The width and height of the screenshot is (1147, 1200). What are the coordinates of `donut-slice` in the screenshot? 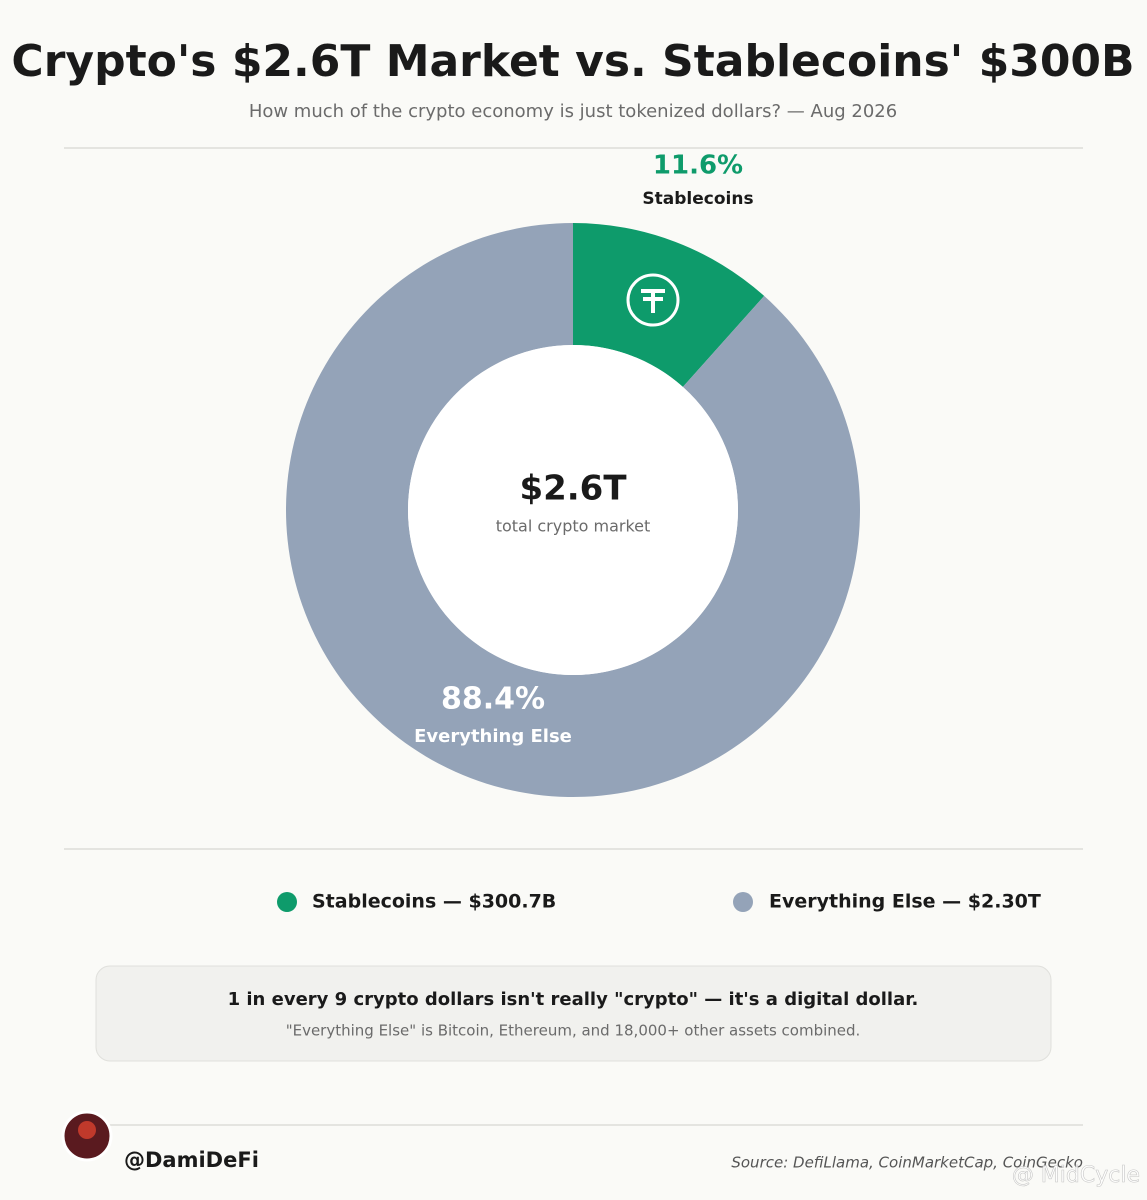 It's located at (669, 305).